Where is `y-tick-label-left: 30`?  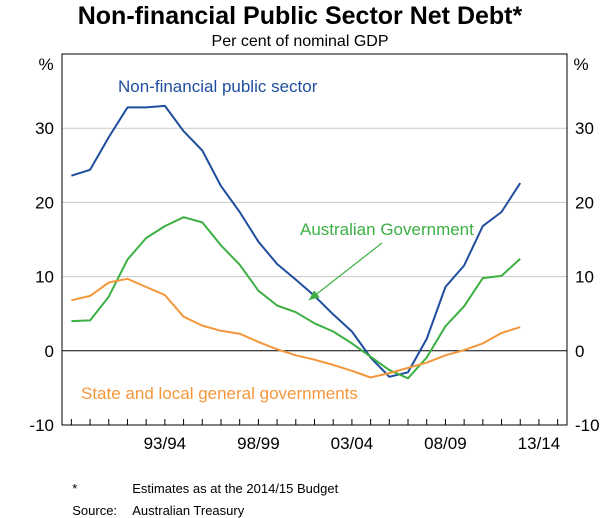
y-tick-label-left: 30 is located at coordinates (44, 128).